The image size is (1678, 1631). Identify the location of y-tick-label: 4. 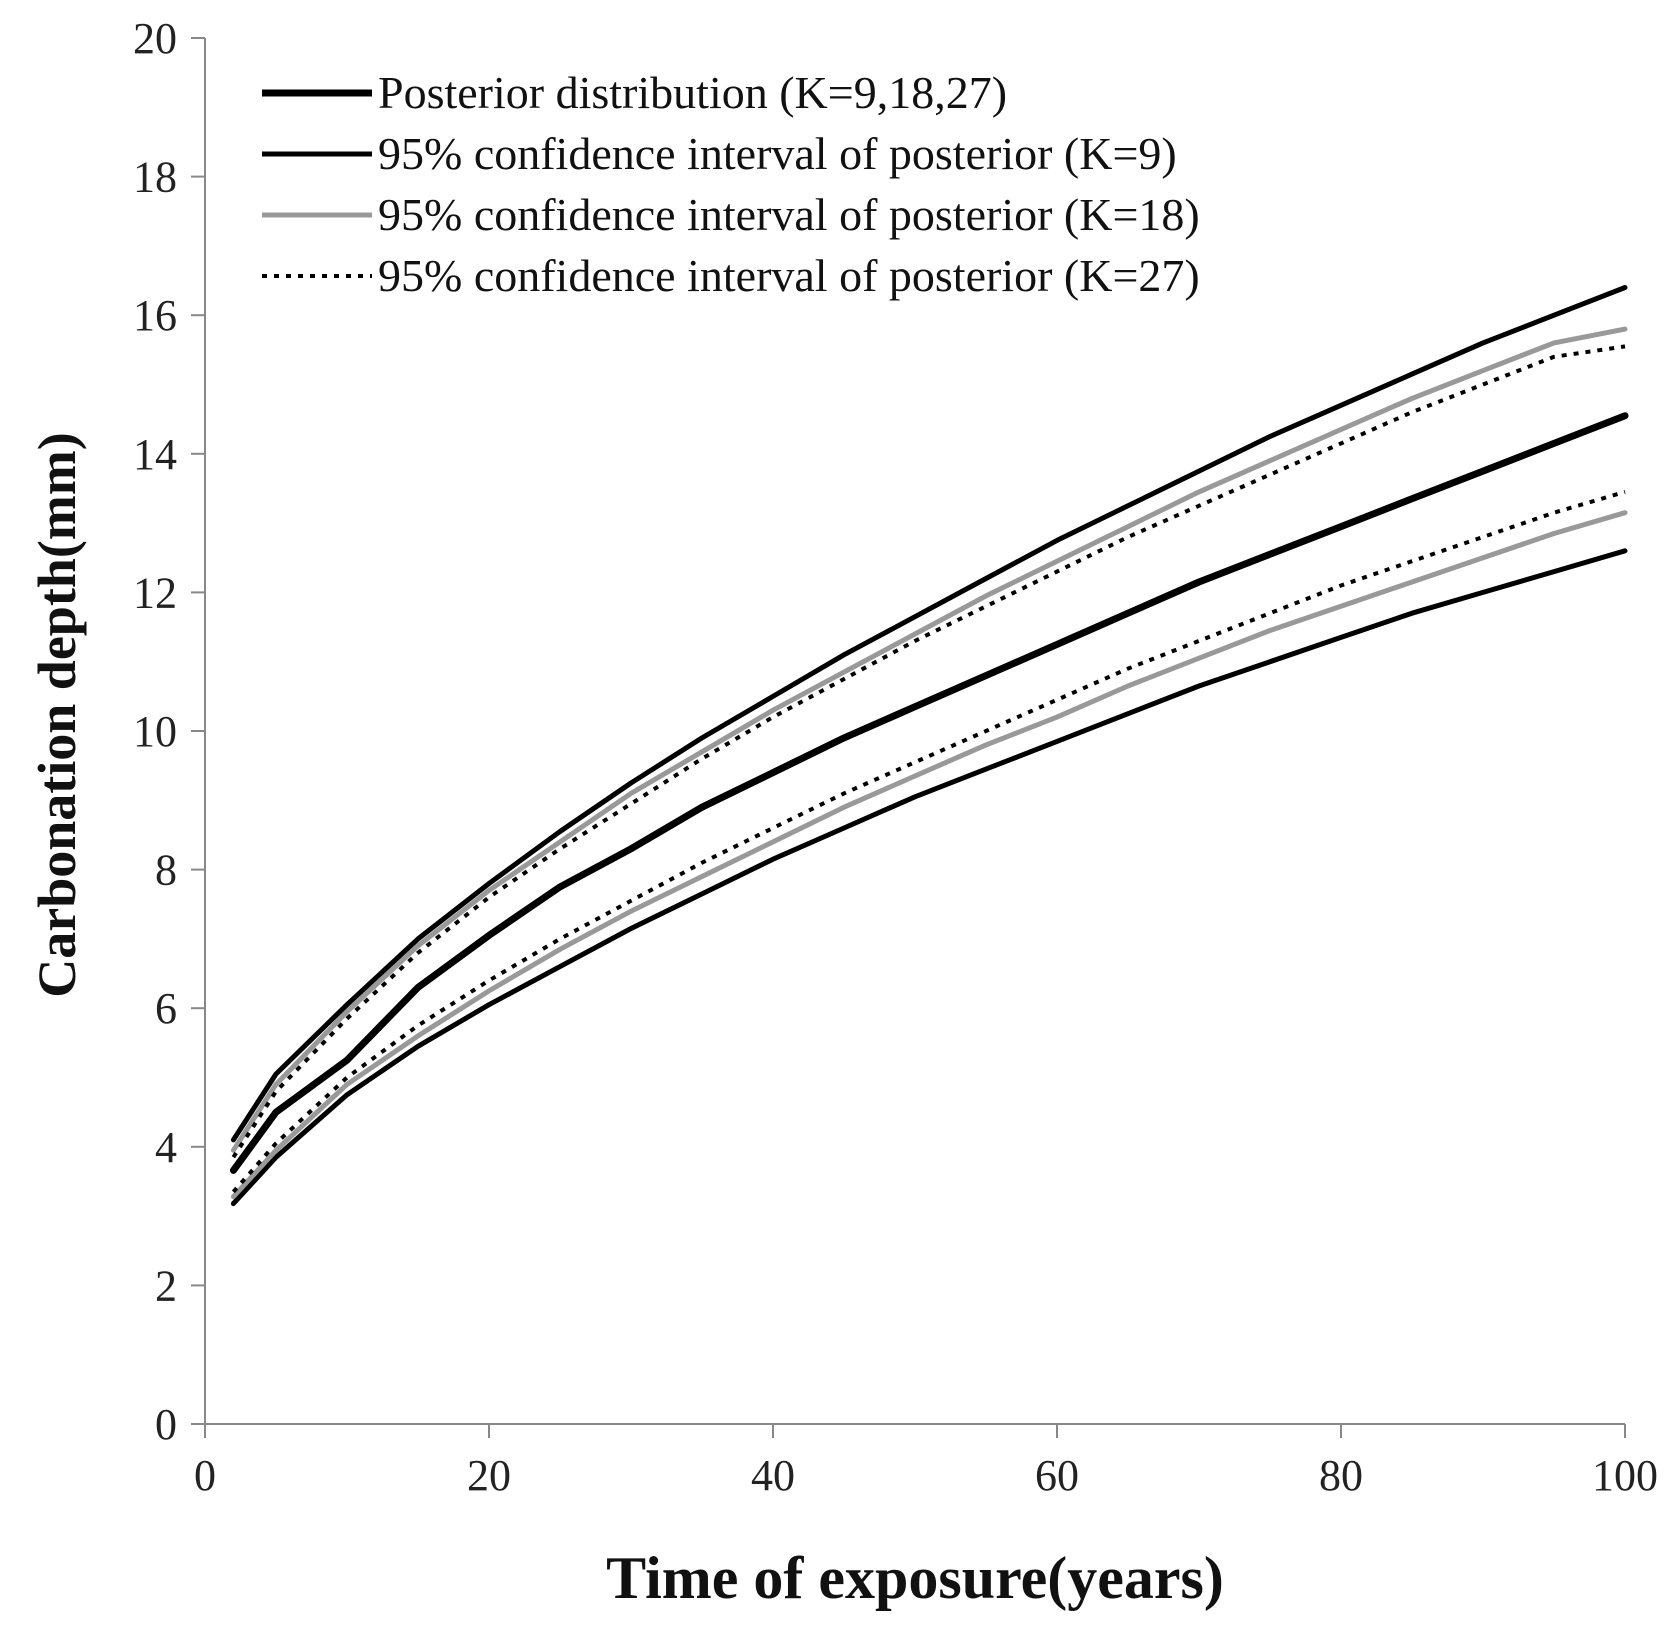
(166, 1147).